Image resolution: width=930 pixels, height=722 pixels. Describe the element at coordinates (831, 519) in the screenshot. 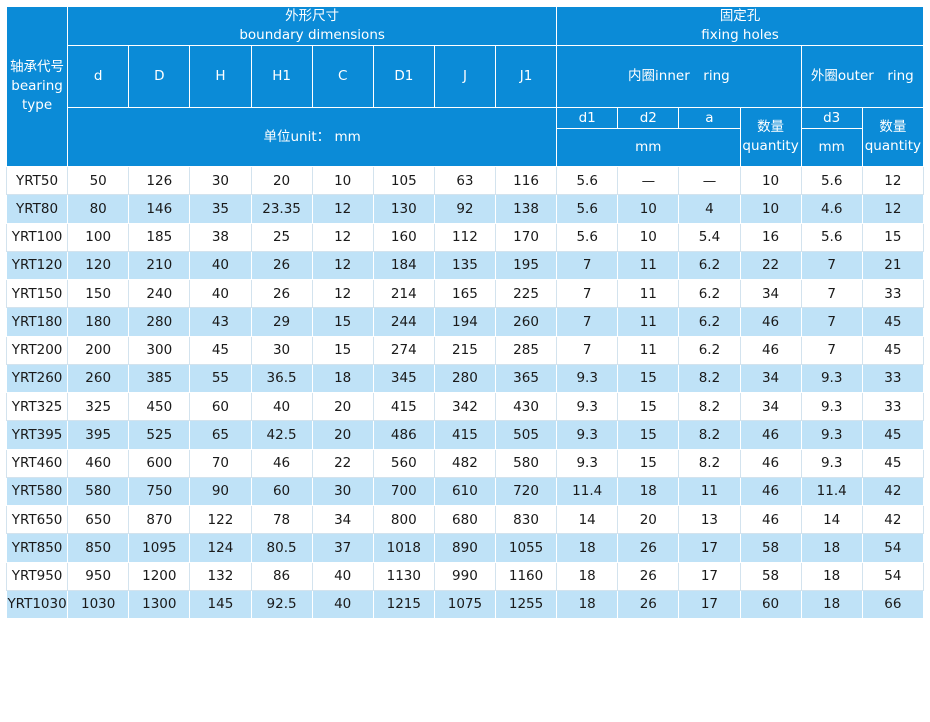

I see `table-cell: 14` at that location.